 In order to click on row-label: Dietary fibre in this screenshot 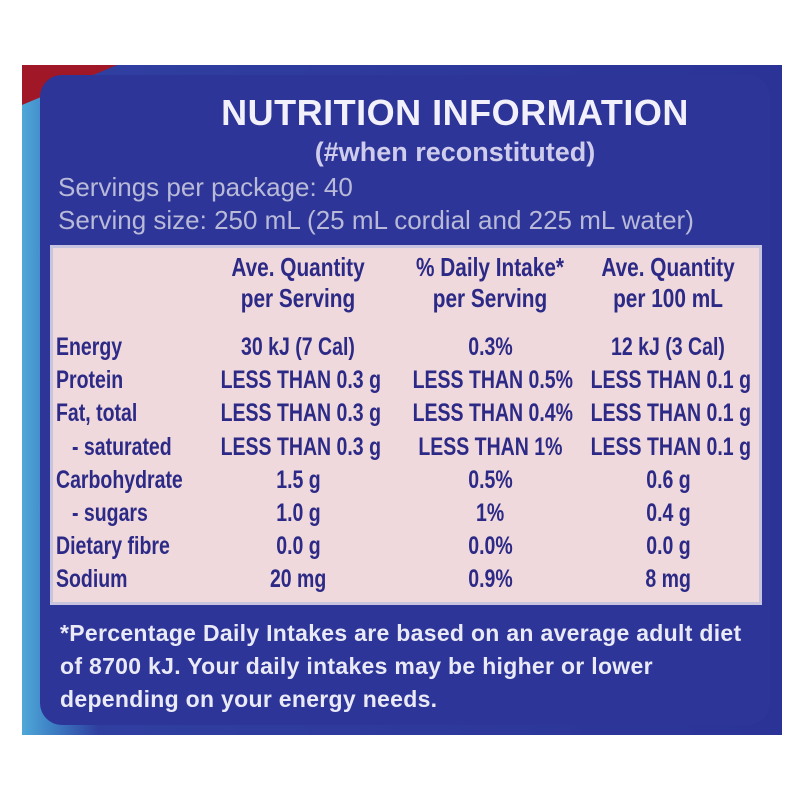, I will do `click(146, 546)`.